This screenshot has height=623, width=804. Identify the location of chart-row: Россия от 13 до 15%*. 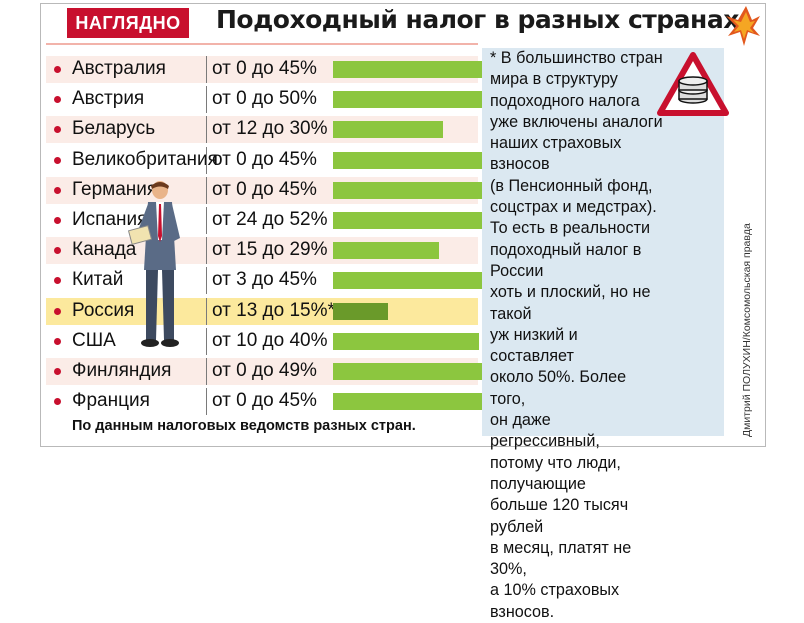
(262, 311).